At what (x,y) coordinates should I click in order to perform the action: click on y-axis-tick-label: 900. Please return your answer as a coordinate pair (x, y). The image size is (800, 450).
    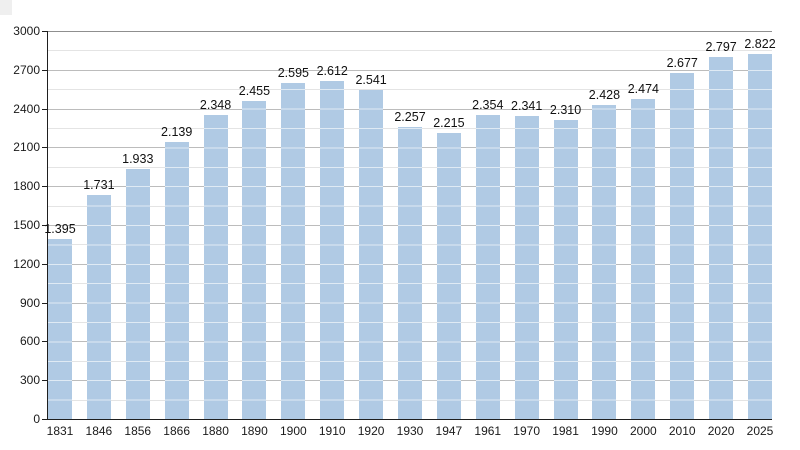
    Looking at the image, I should click on (29, 302).